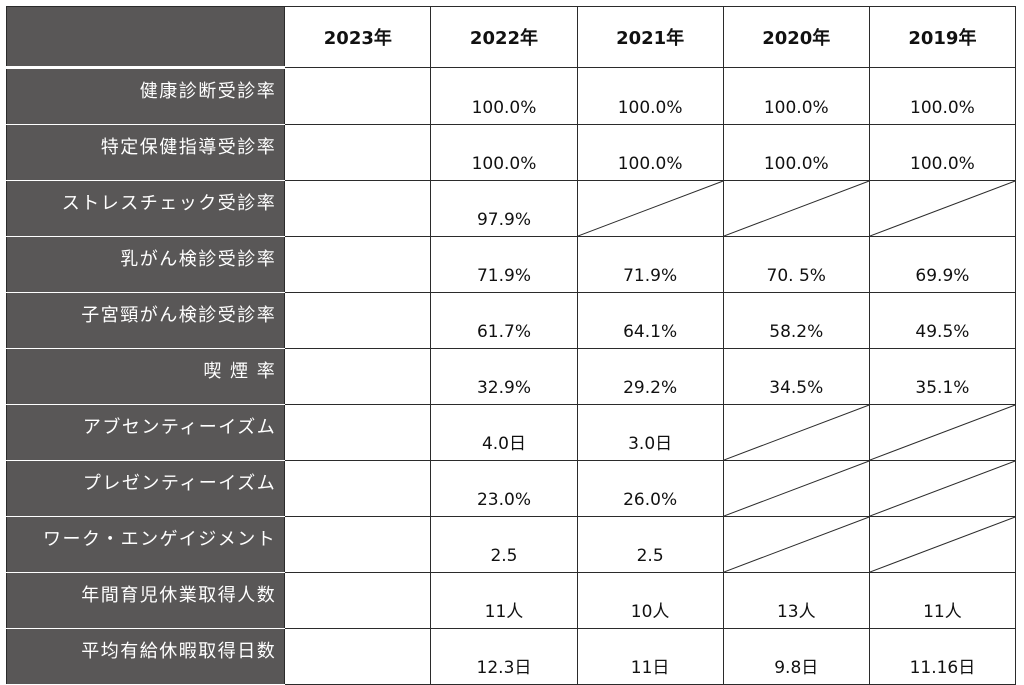 This screenshot has height=685, width=1024. I want to click on value-cell-2022: 71.9%, so click(504, 264).